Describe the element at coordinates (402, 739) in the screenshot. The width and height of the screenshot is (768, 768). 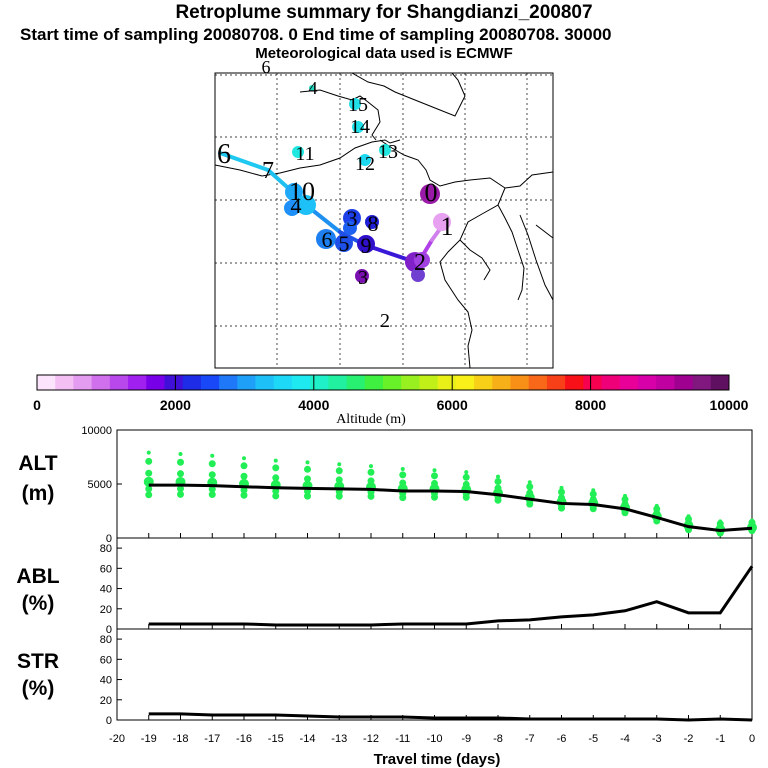
I see `x-tick-label: -11` at that location.